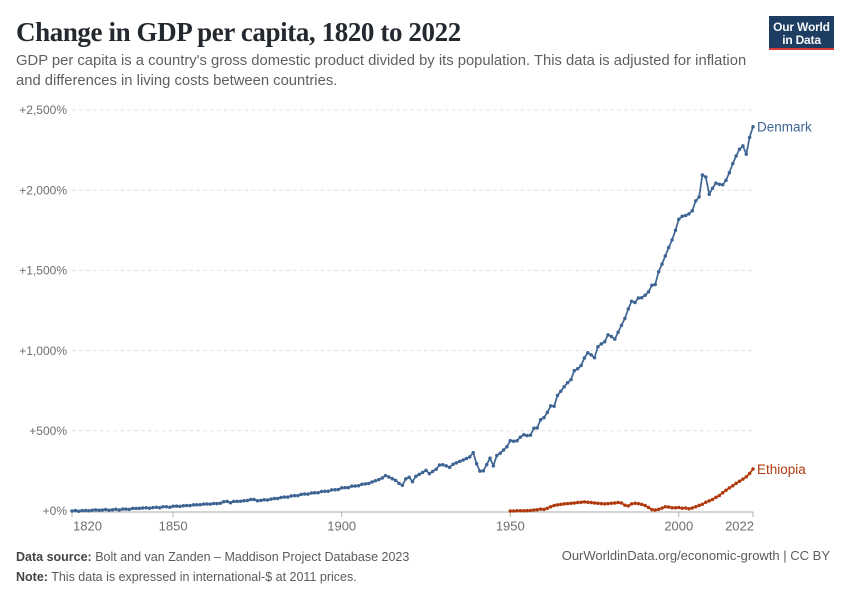 The height and width of the screenshot is (600, 850). I want to click on svg-text: 1820, so click(87, 526).